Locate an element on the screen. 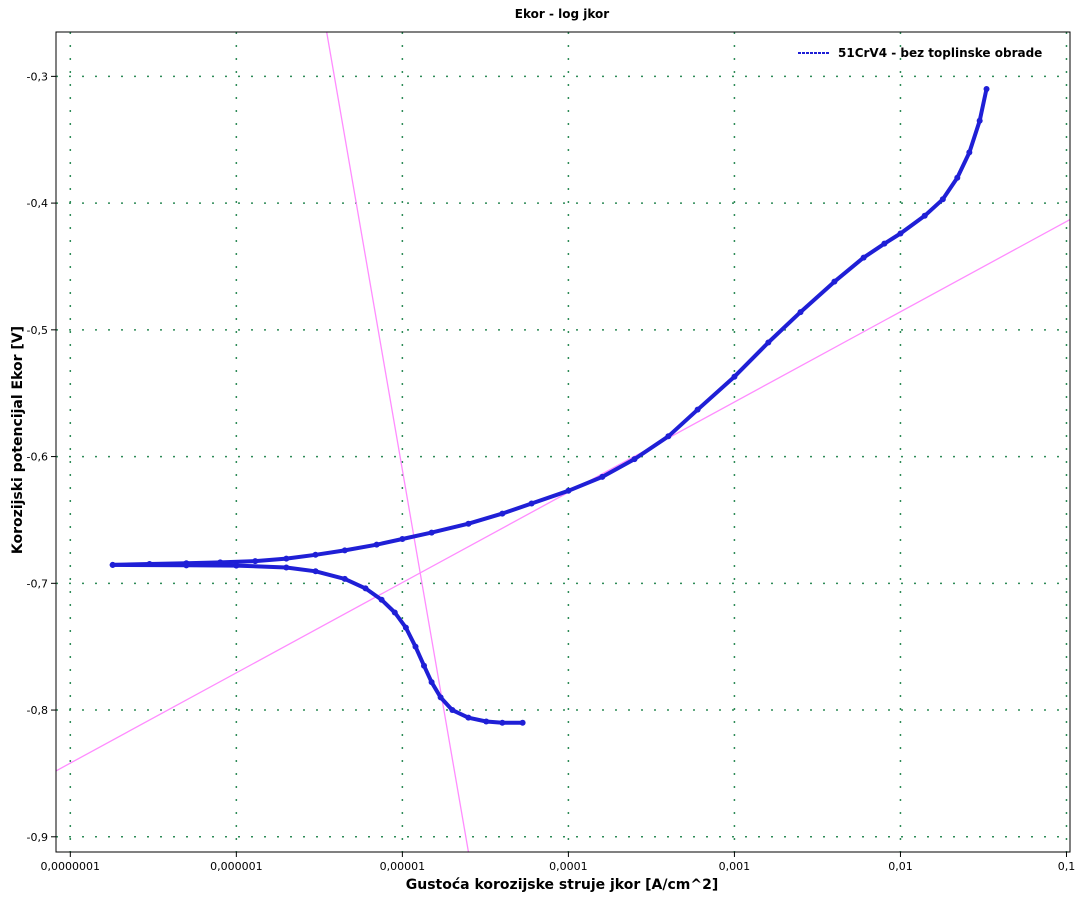 The image size is (1075, 901). x-axis-label: Gustoća korozijske struje jkor [A/cm^2] is located at coordinates (562, 885).